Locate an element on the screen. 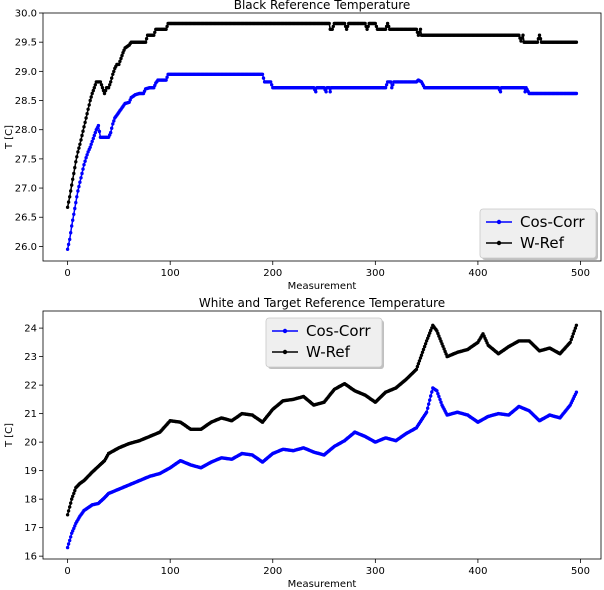 The height and width of the screenshot is (590, 604). y-tick-label: 26.0 is located at coordinates (26, 247).